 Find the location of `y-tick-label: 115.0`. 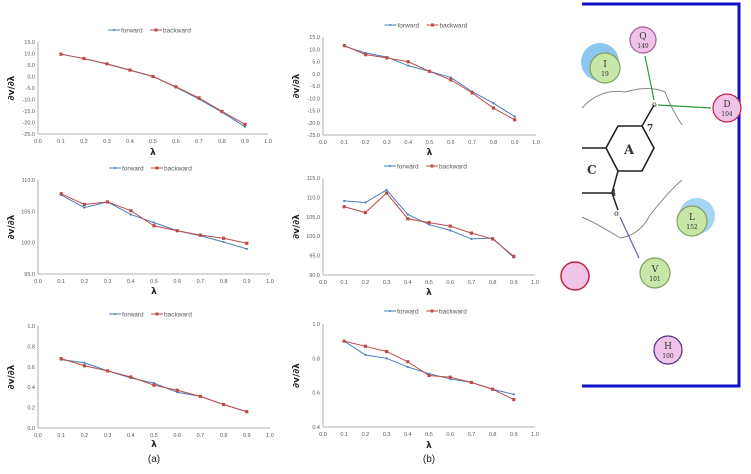

y-tick-label: 115.0 is located at coordinates (313, 179).